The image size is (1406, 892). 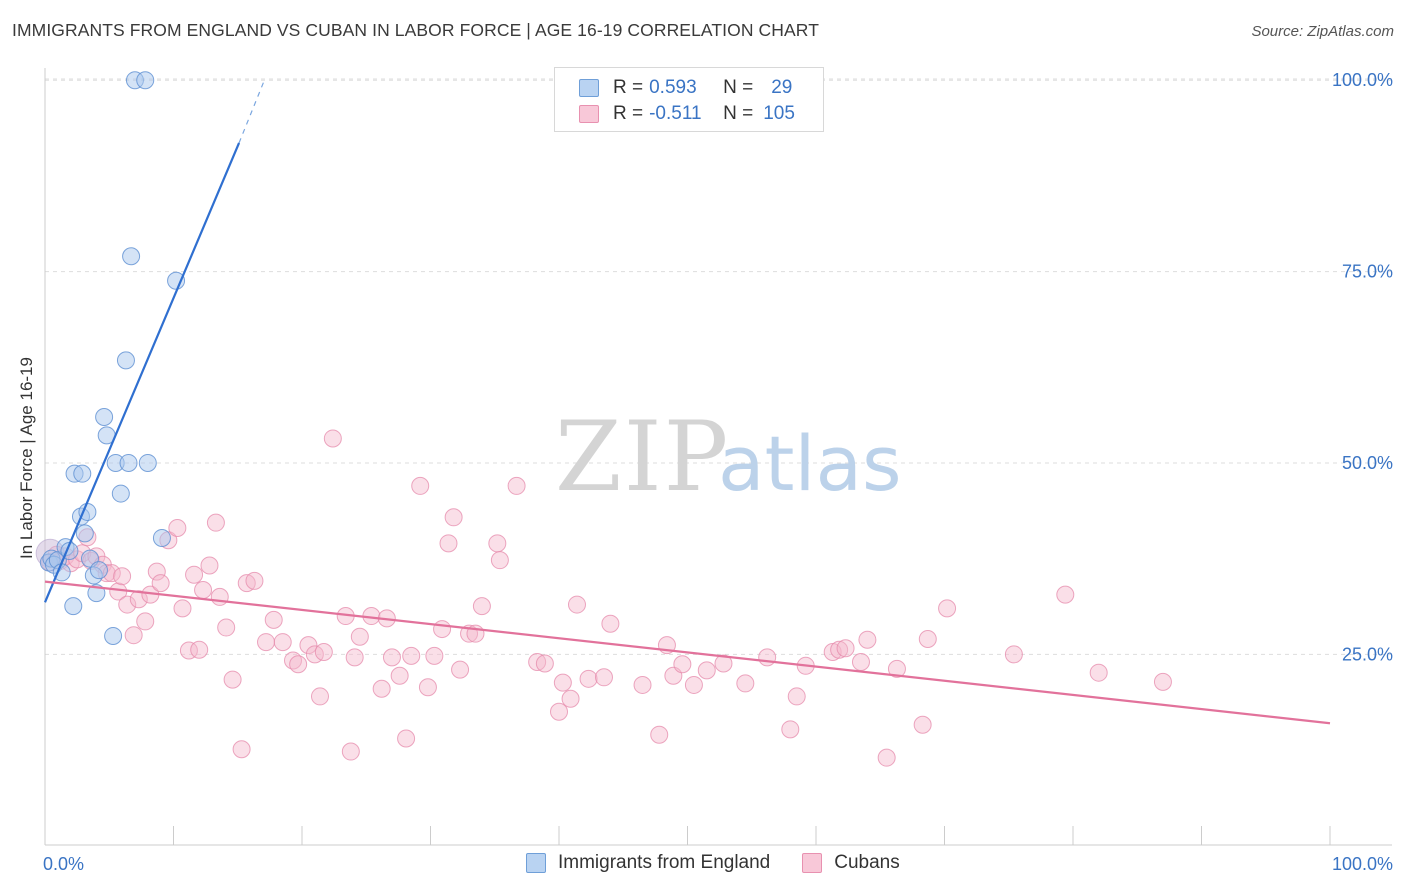 I want to click on r-value: 0.593, so click(x=673, y=87).